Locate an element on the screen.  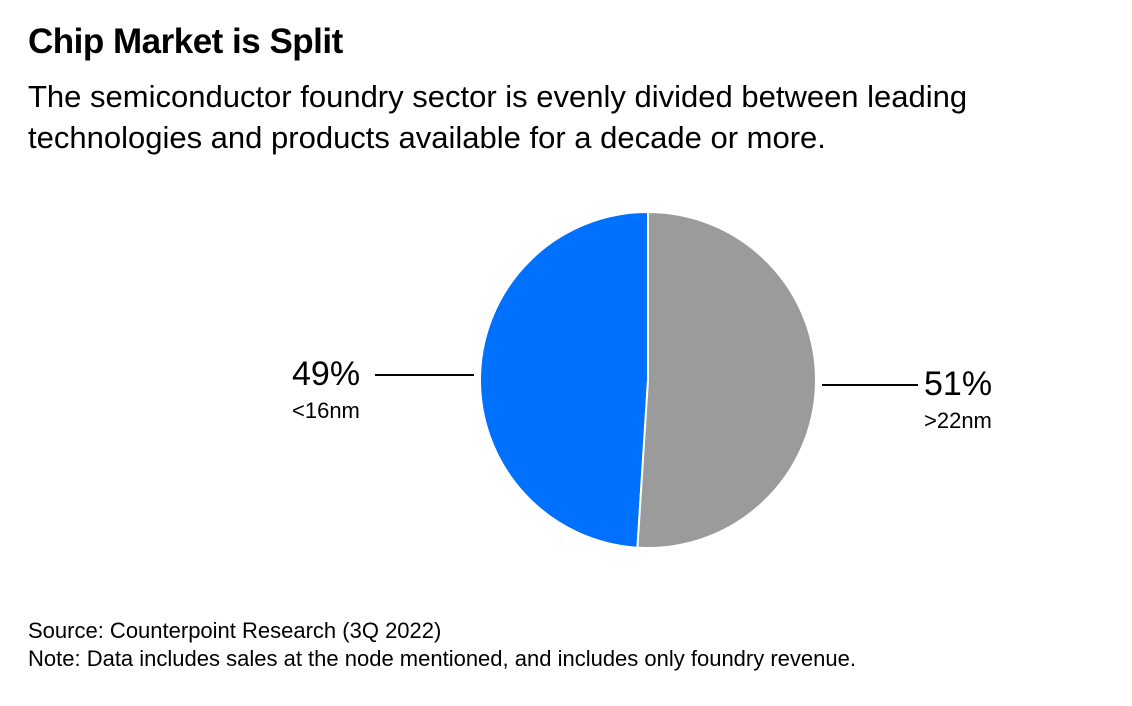
pie-slice-gt22nm is located at coordinates (726, 379).